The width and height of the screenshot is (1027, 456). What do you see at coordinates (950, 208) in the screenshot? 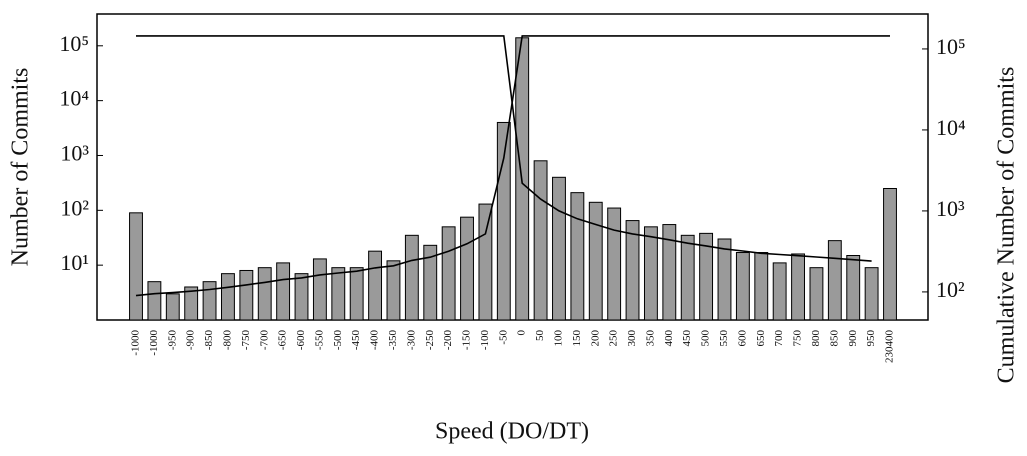
I see `y2-tick-label: 10³` at bounding box center [950, 208].